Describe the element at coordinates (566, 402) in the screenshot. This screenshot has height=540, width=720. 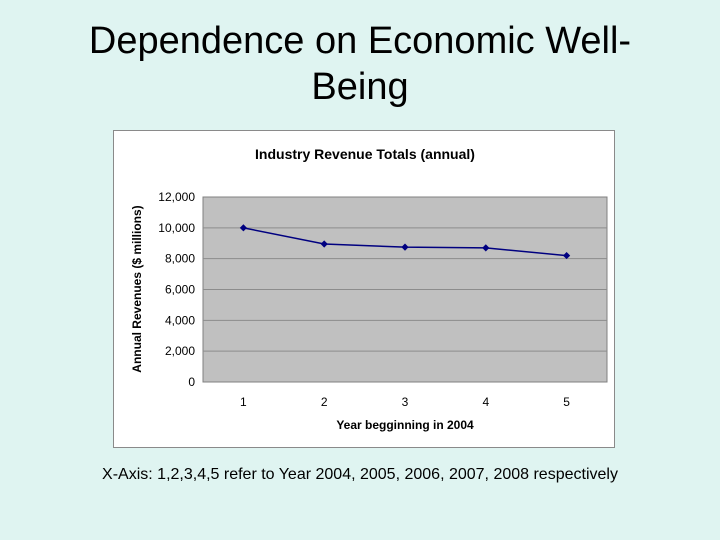
I see `x-tick-label: 5` at that location.